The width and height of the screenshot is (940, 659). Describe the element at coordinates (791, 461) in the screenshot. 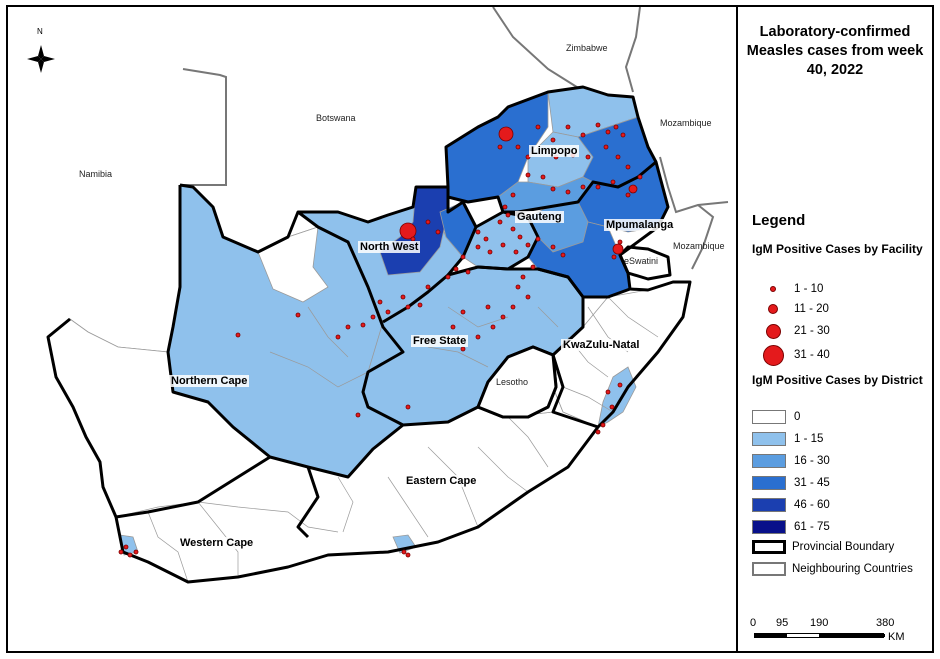

I see `district-class-3: 16 - 30` at that location.